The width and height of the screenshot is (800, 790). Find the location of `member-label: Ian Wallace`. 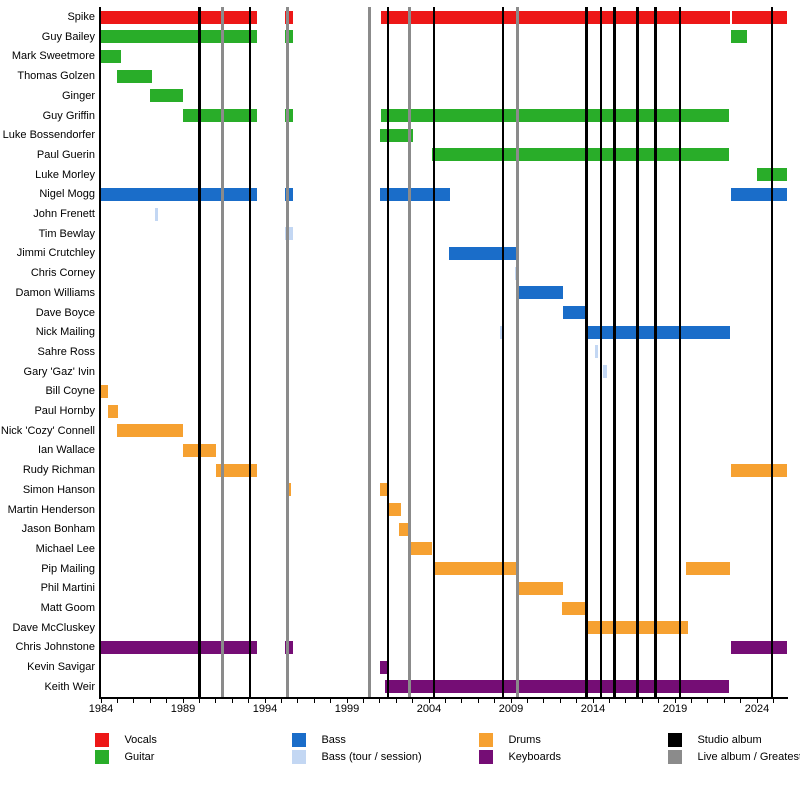

member-label: Ian Wallace is located at coordinates (66, 450).